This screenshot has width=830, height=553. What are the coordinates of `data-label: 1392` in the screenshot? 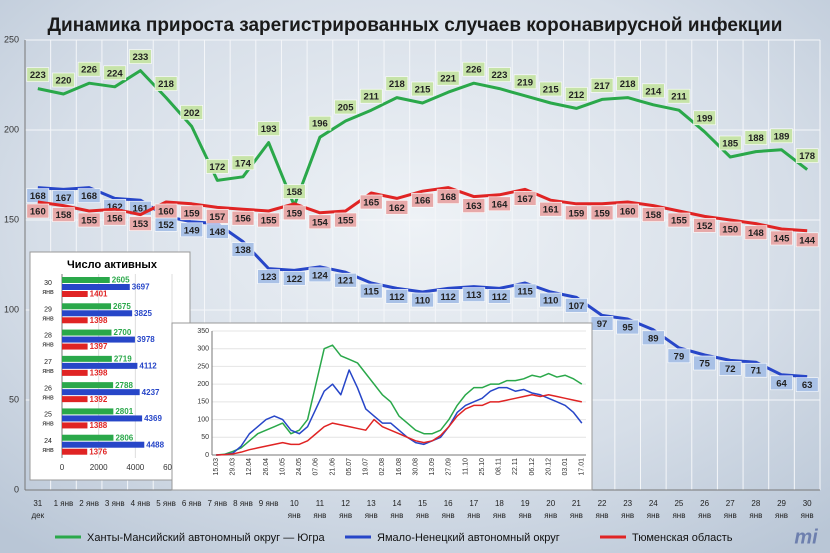 It's located at (99, 399).